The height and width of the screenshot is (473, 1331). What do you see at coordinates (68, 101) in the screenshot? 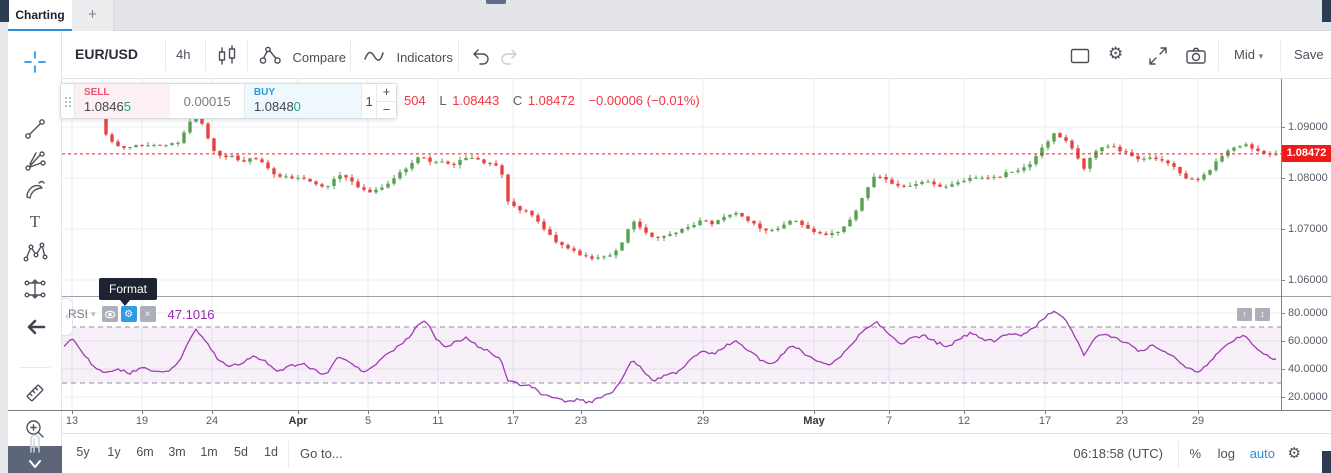
I see `order-widget-drag-handle` at bounding box center [68, 101].